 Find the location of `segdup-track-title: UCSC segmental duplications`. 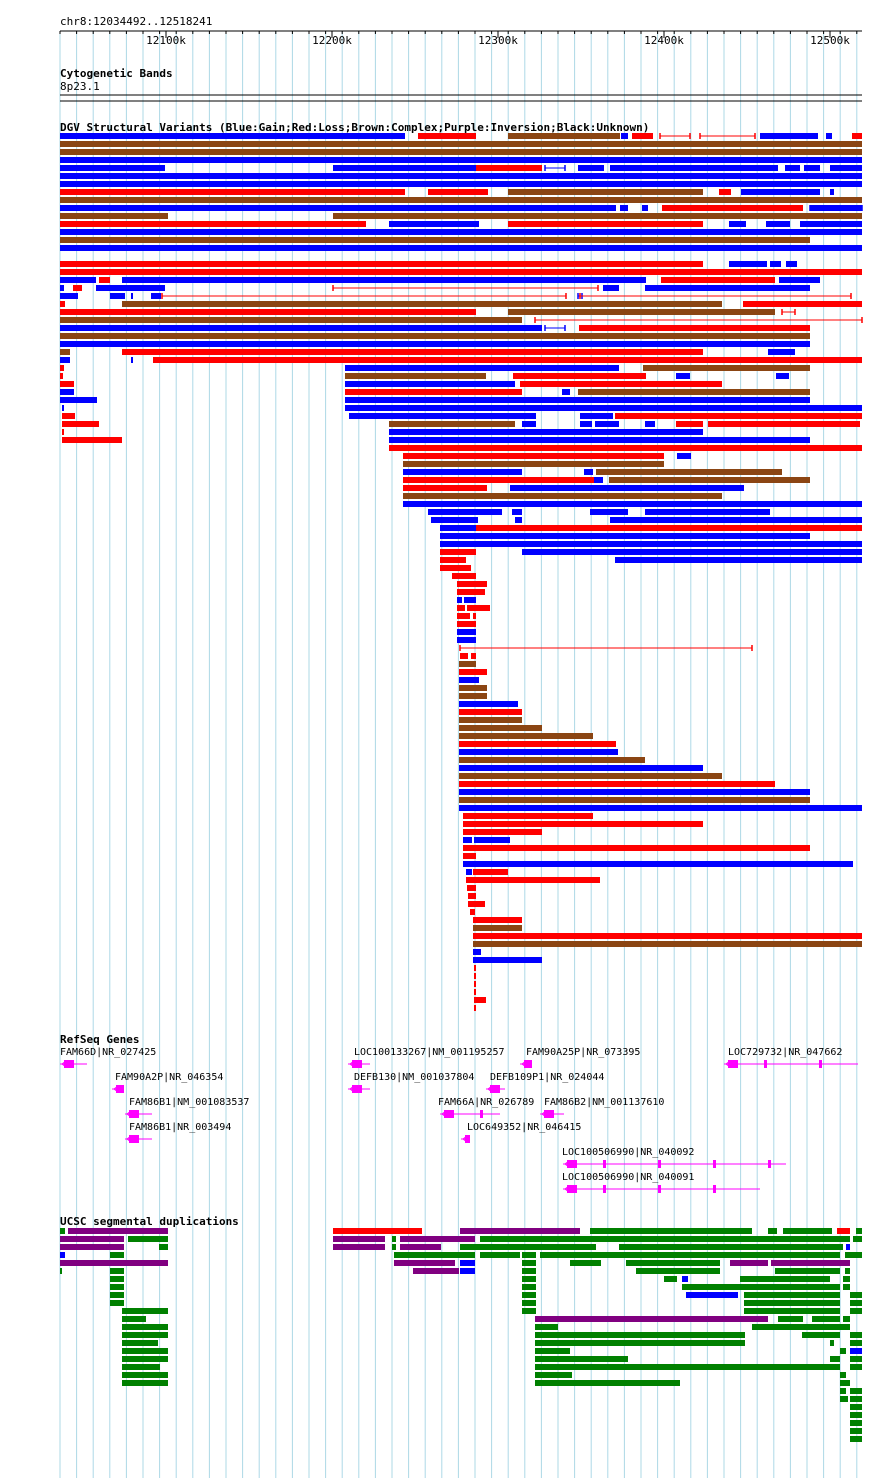

segdup-track-title: UCSC segmental duplications is located at coordinates (149, 1221).